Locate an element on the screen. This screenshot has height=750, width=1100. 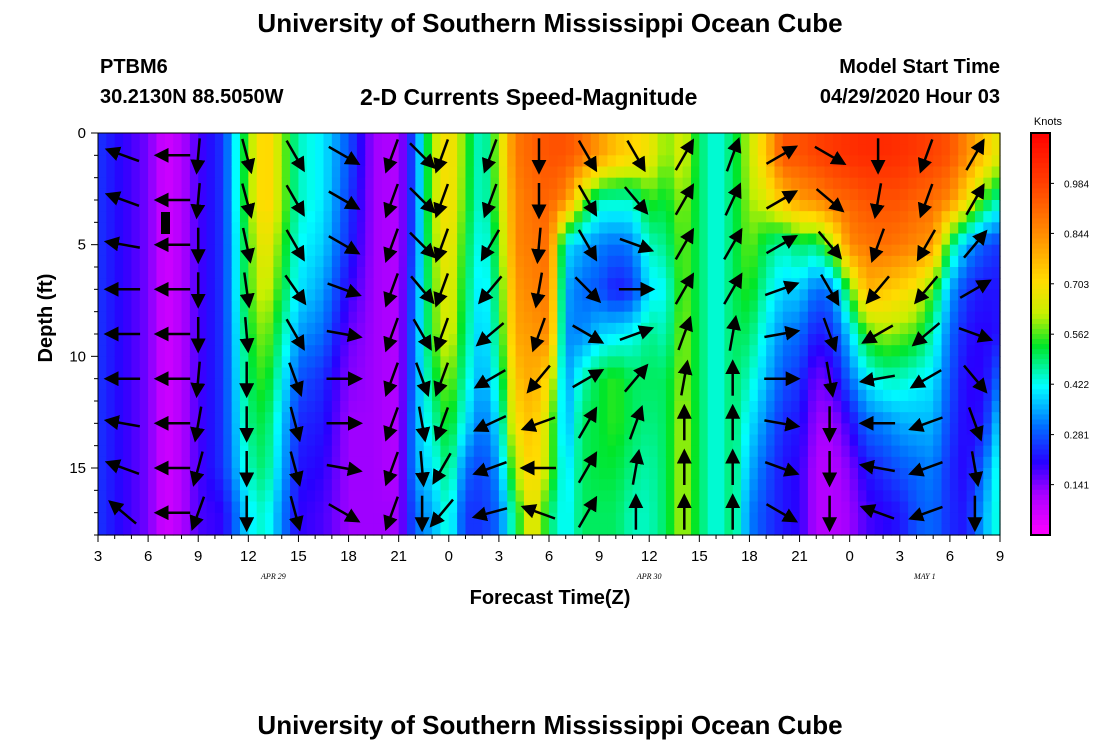
colorbar-tick-label: 0.281 is located at coordinates (1076, 436).